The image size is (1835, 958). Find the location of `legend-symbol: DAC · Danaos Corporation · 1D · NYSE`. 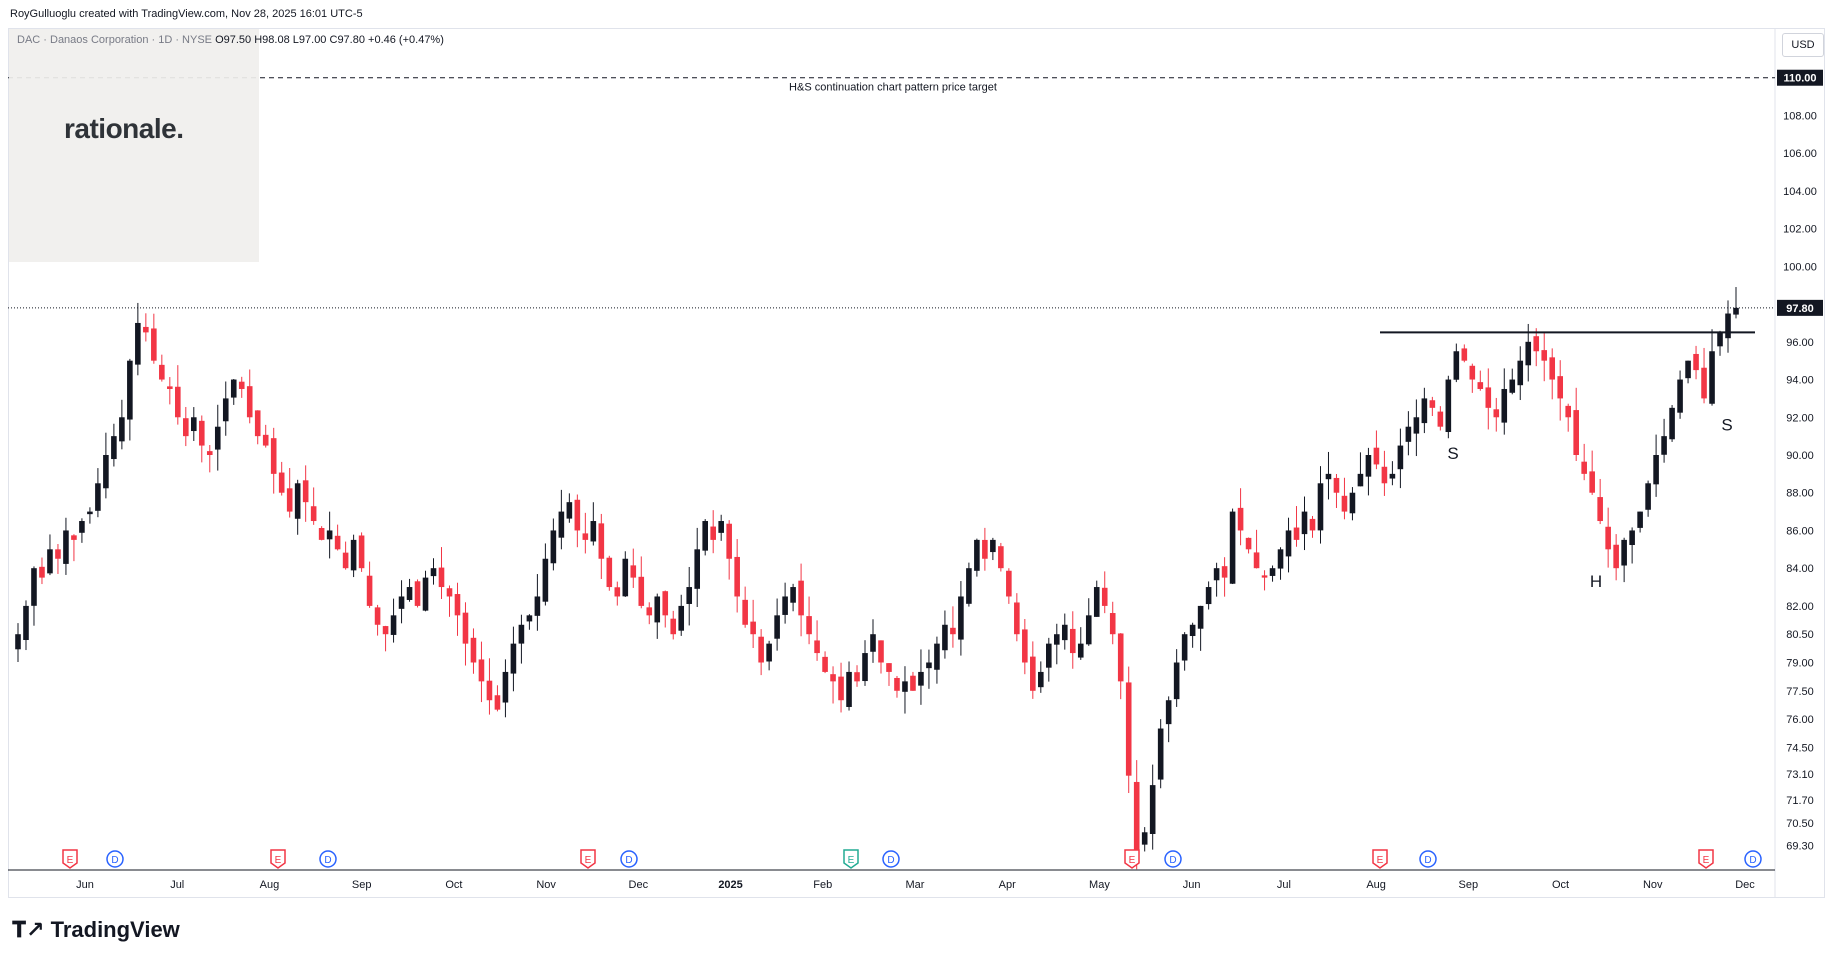

legend-symbol: DAC · Danaos Corporation · 1D · NYSE is located at coordinates (115, 40).